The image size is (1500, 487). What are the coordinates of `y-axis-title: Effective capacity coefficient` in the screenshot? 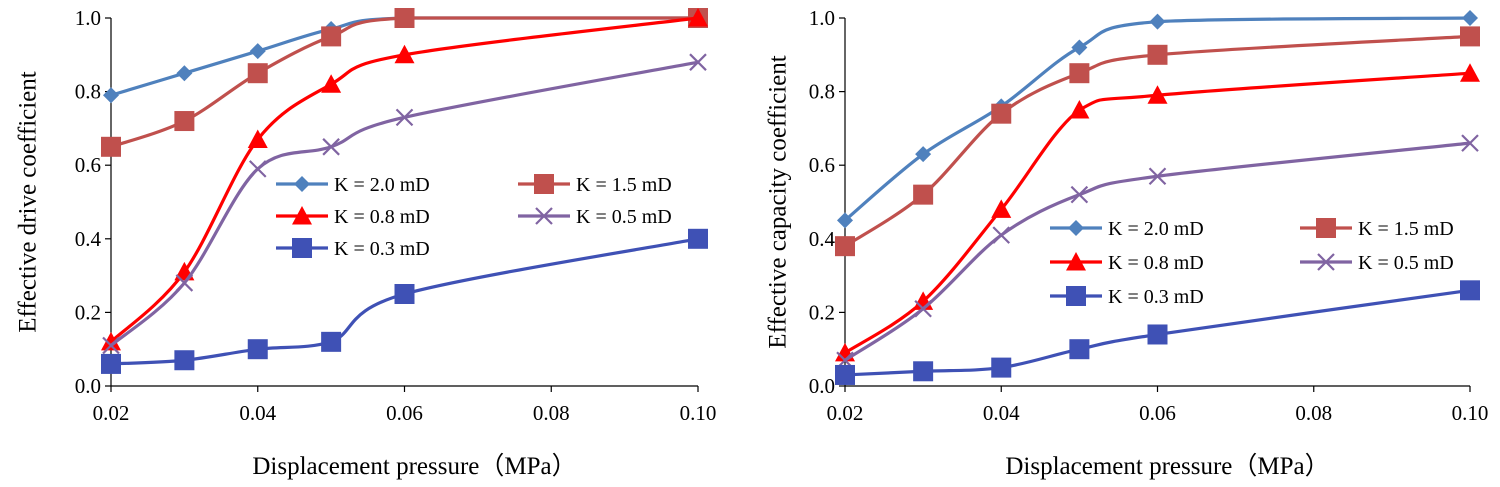 It's located at (778, 201).